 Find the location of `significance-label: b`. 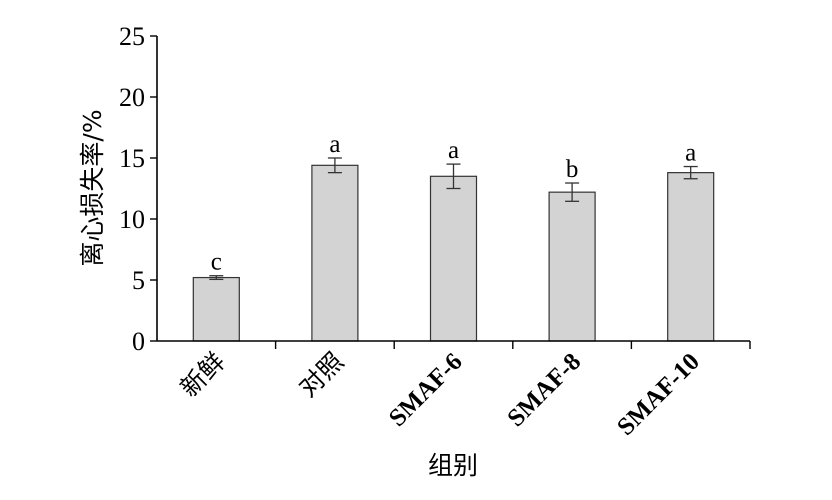

significance-label: b is located at coordinates (572, 169).